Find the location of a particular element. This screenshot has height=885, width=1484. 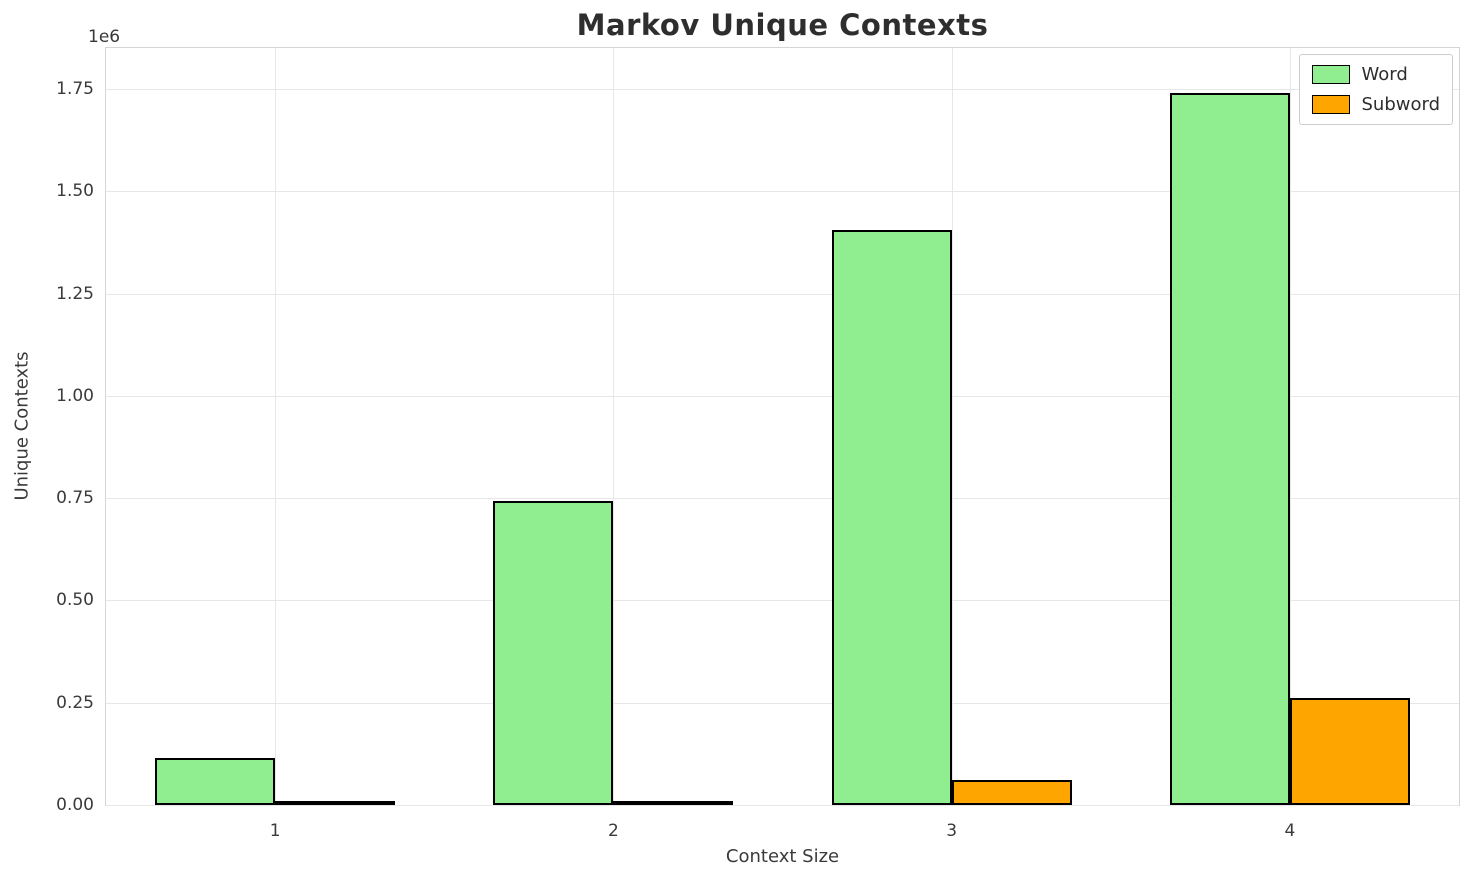

y-tick-label: 0.50 is located at coordinates (75, 600).